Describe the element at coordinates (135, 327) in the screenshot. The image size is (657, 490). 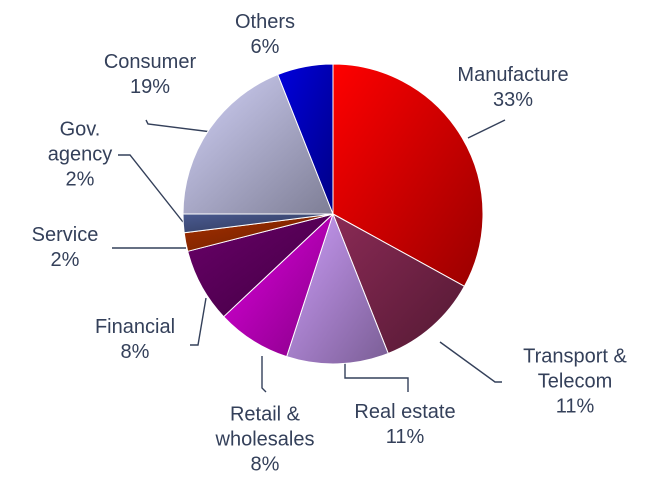
I see `category-label: Financial` at that location.